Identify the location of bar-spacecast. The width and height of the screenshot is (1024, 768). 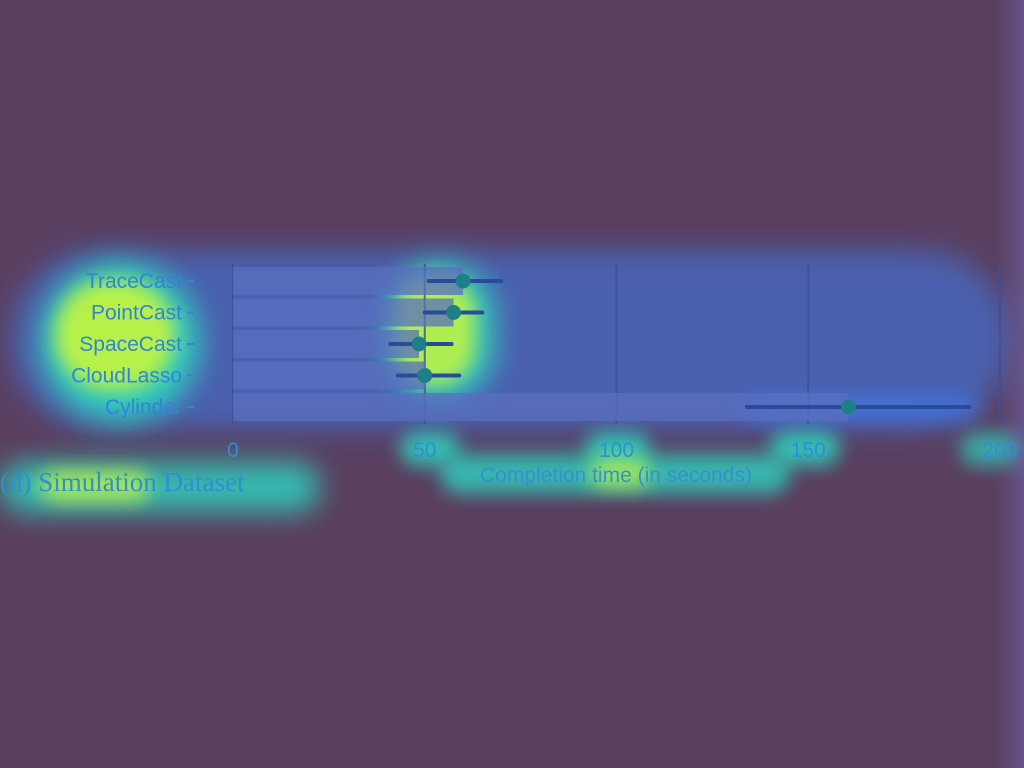
(326, 344).